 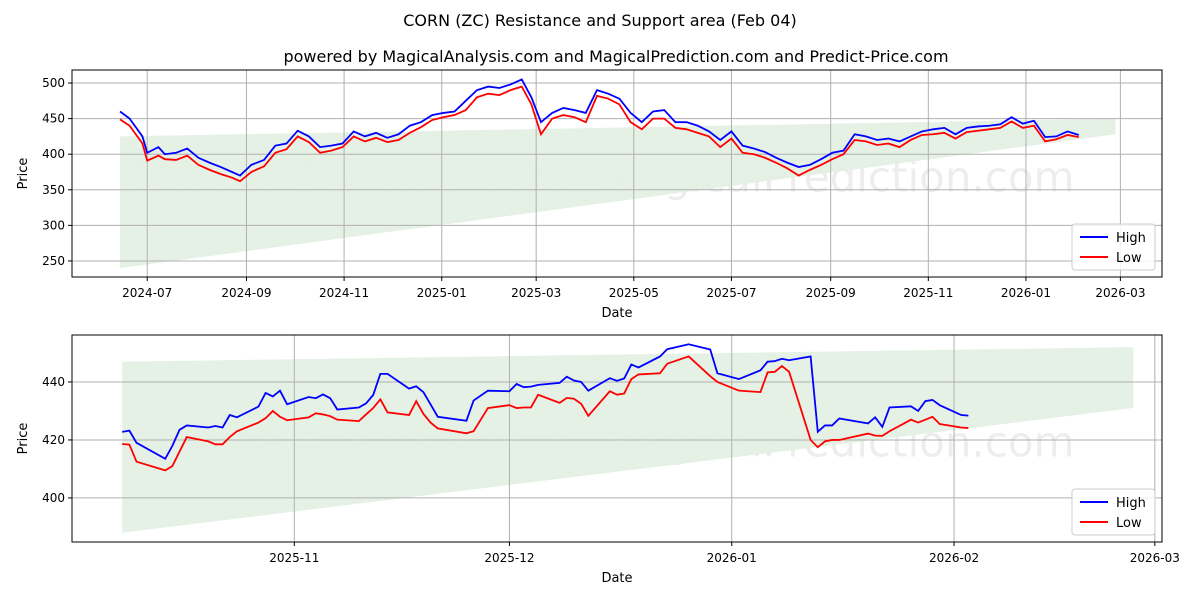 I want to click on y-tick-label: 440, so click(x=53, y=382).